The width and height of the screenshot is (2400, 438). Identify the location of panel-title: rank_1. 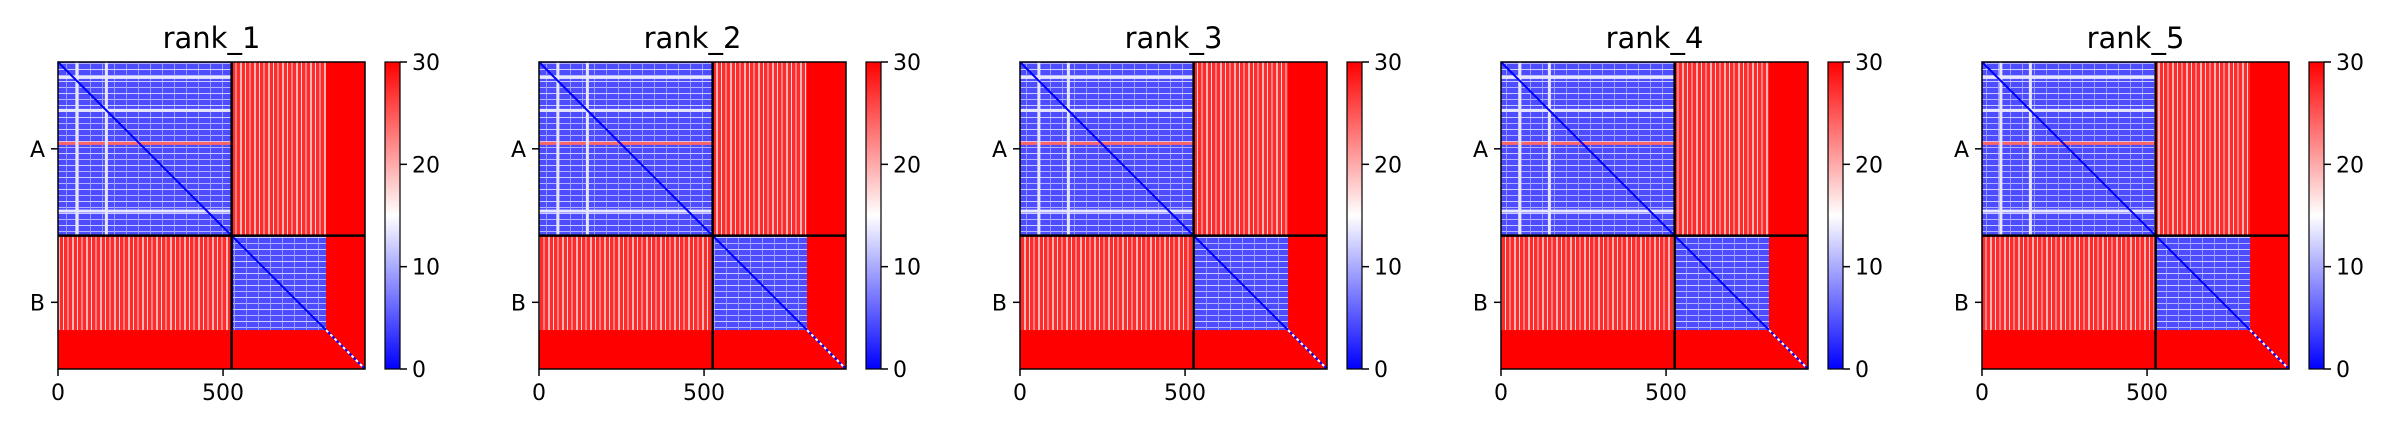
(212, 38).